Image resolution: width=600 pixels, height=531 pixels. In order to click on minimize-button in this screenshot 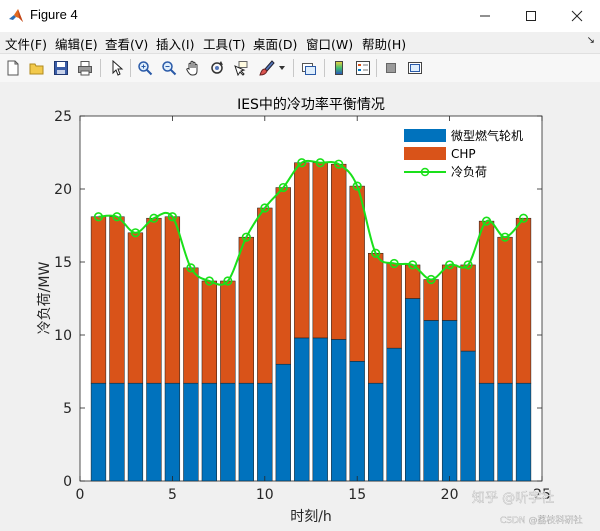, I will do `click(485, 16)`.